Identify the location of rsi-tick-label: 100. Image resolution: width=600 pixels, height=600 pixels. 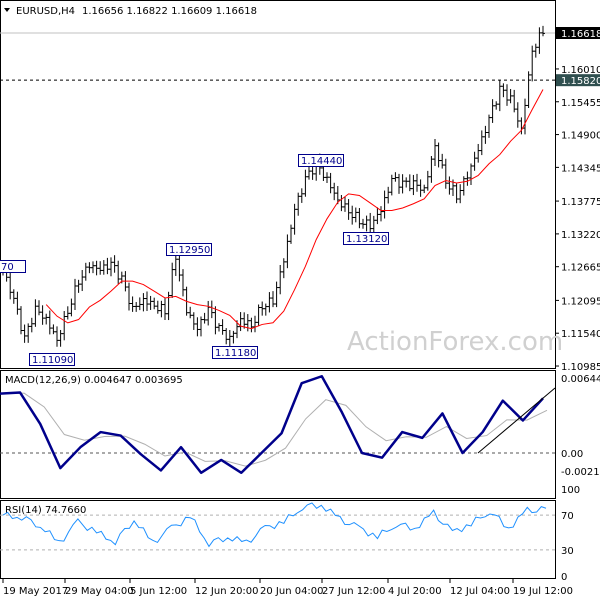
(570, 490).